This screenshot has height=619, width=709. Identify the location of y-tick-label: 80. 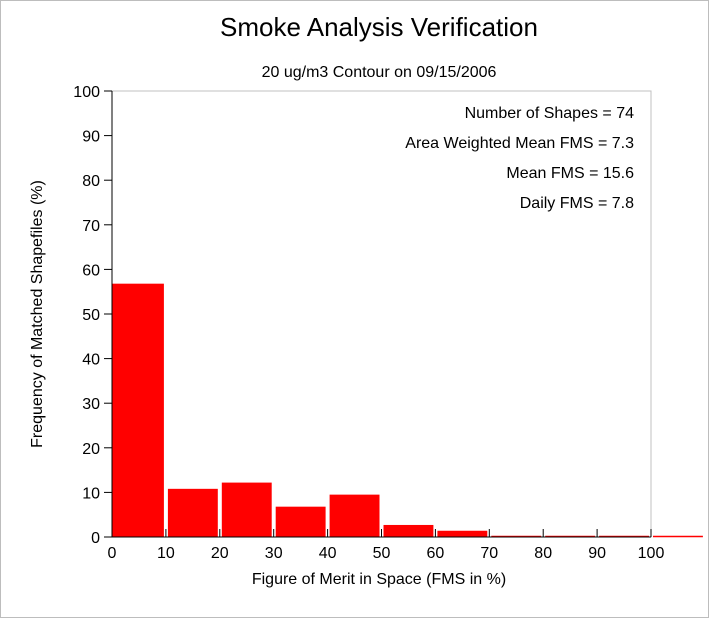
(91, 181).